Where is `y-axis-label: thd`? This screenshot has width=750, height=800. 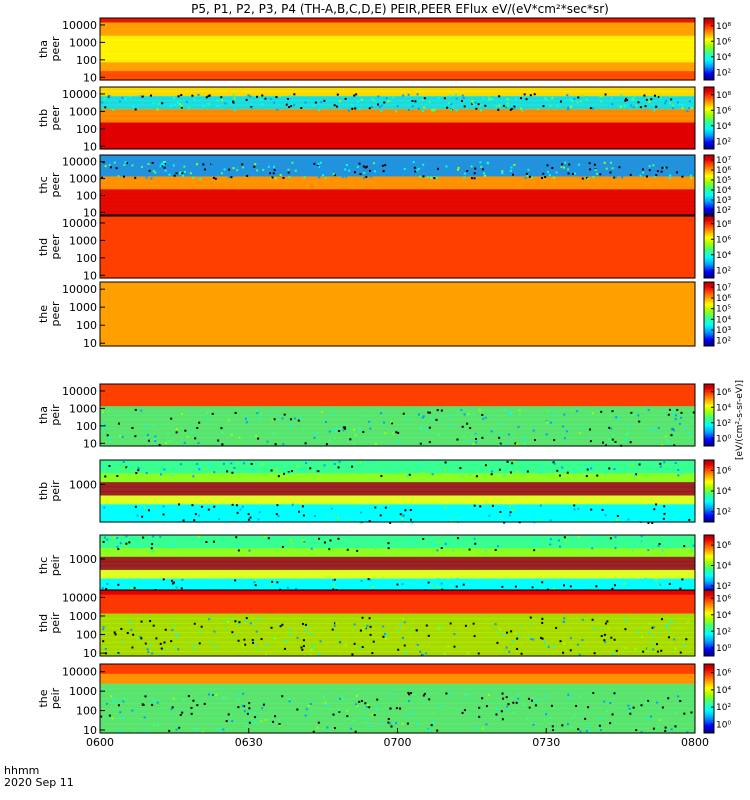 y-axis-label: thd is located at coordinates (43, 247).